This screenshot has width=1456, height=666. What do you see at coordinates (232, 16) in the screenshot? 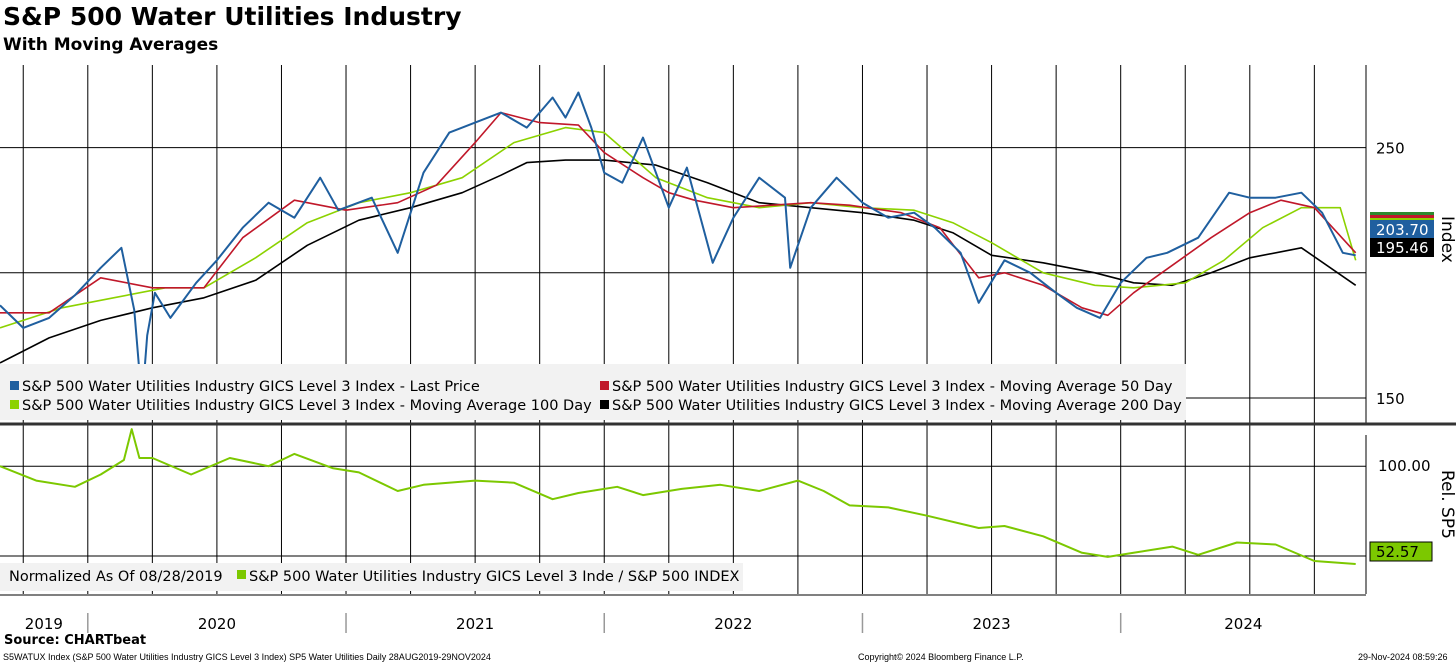
I see `chart-title: S&P 500 Water Utilities Industry` at bounding box center [232, 16].